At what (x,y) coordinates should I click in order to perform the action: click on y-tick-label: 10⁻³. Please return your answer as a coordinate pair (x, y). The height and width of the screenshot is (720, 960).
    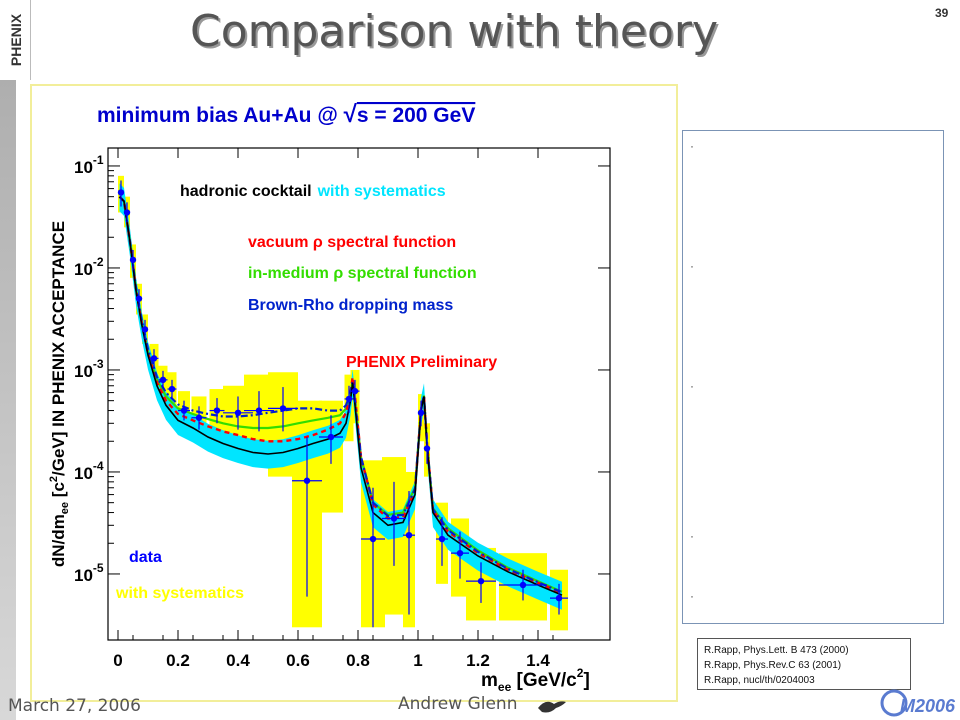
    Looking at the image, I should click on (89, 369).